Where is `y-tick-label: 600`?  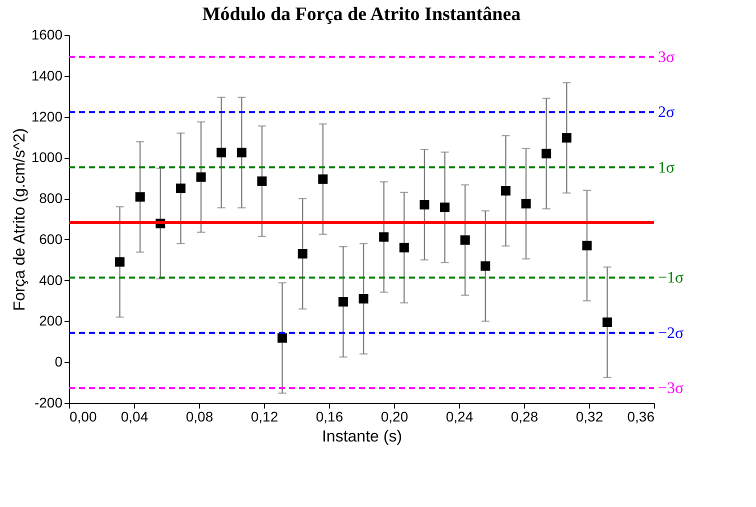 y-tick-label: 600 is located at coordinates (51, 238).